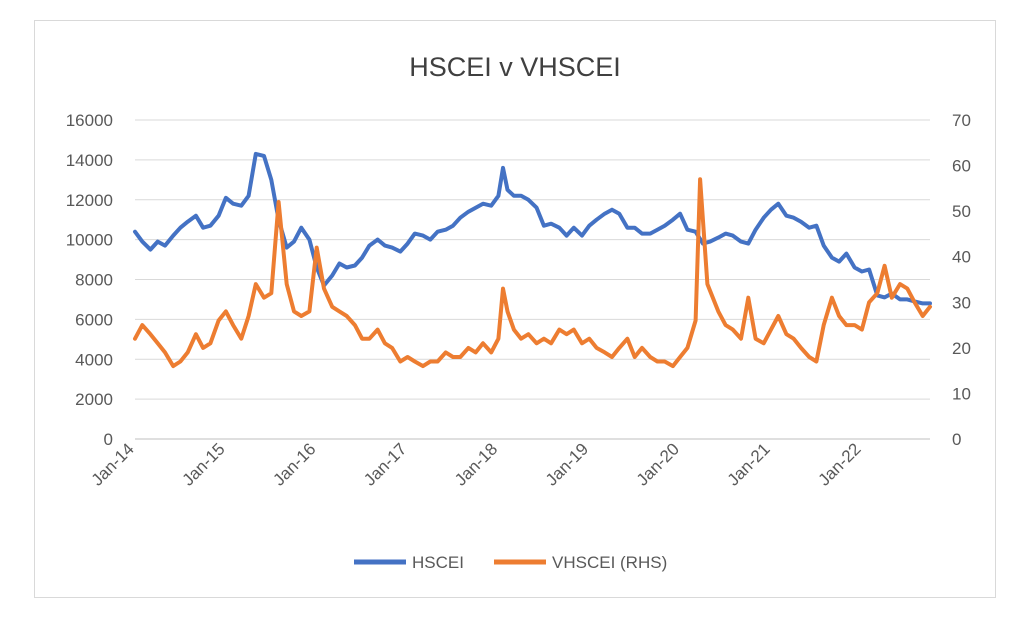 The image size is (1024, 624). Describe the element at coordinates (108, 439) in the screenshot. I see `y-left-tick-label: 0` at that location.